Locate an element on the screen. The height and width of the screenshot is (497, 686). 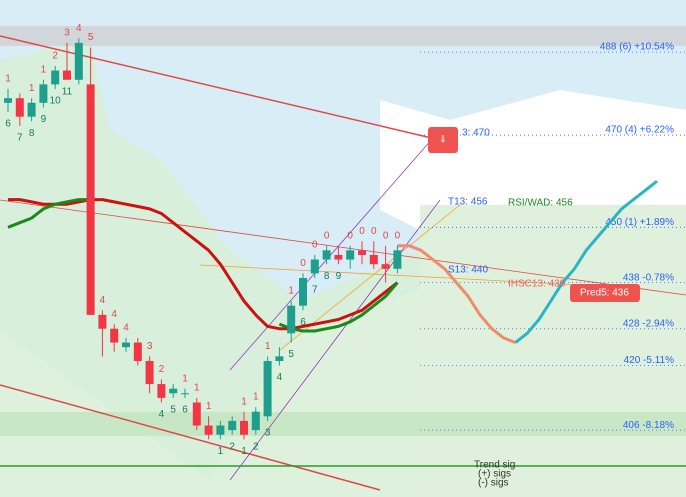
arrow: ⇓ is located at coordinates (443, 140).